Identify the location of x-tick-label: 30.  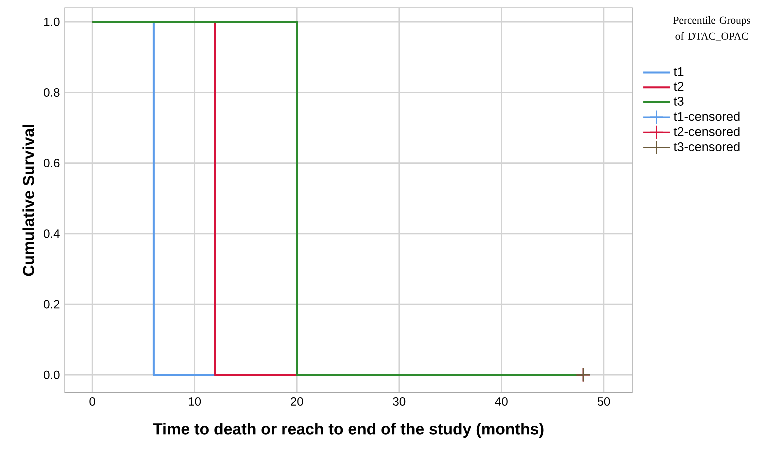
(399, 402).